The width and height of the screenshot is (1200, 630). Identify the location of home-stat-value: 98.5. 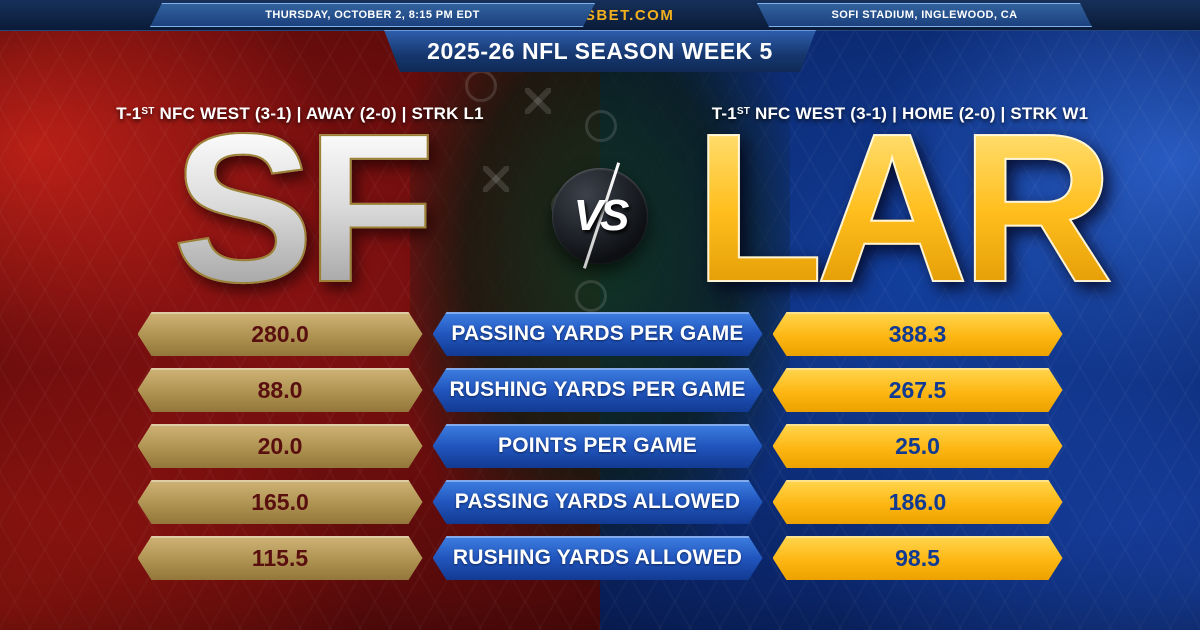
(918, 558).